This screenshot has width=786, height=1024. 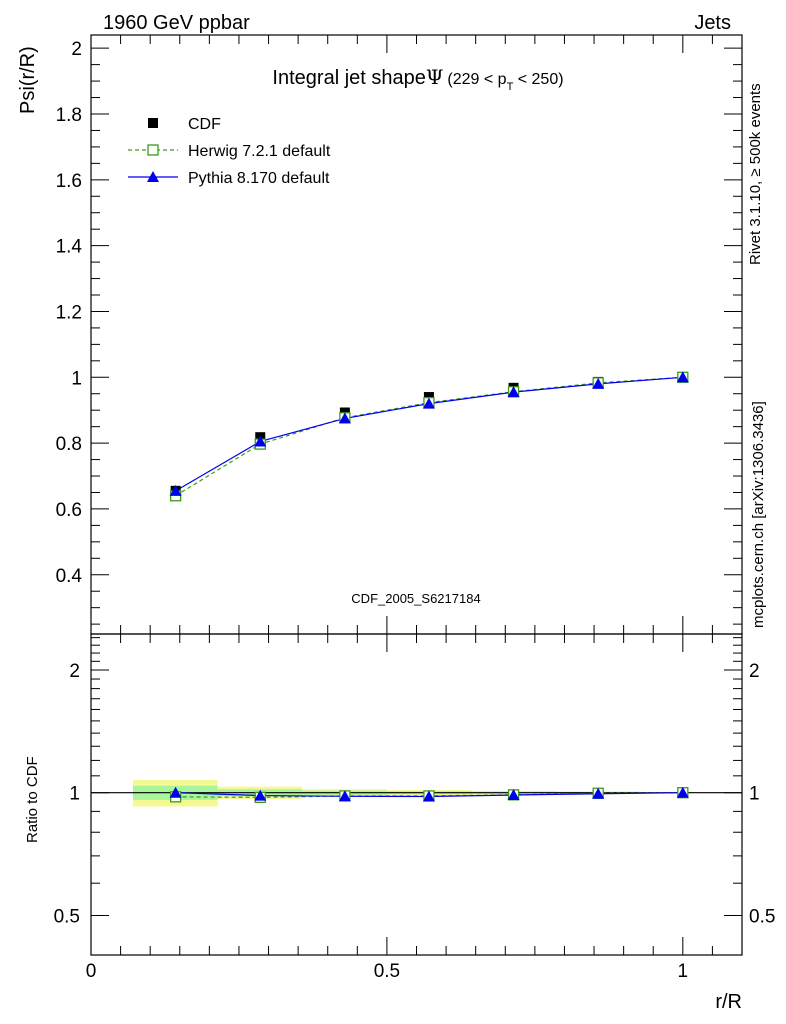 What do you see at coordinates (28, 80) in the screenshot?
I see `main-y-axis-label: Psi(r/R)` at bounding box center [28, 80].